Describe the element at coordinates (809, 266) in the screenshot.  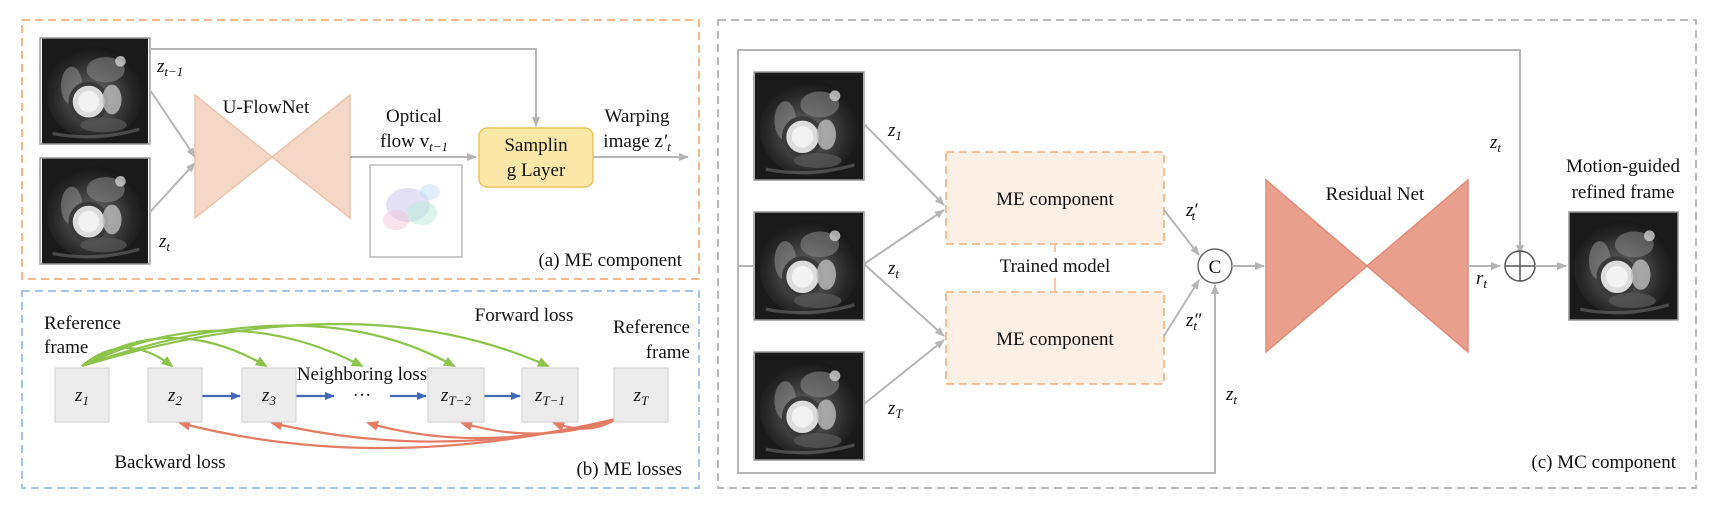
I see `mc-input-frame-t` at that location.